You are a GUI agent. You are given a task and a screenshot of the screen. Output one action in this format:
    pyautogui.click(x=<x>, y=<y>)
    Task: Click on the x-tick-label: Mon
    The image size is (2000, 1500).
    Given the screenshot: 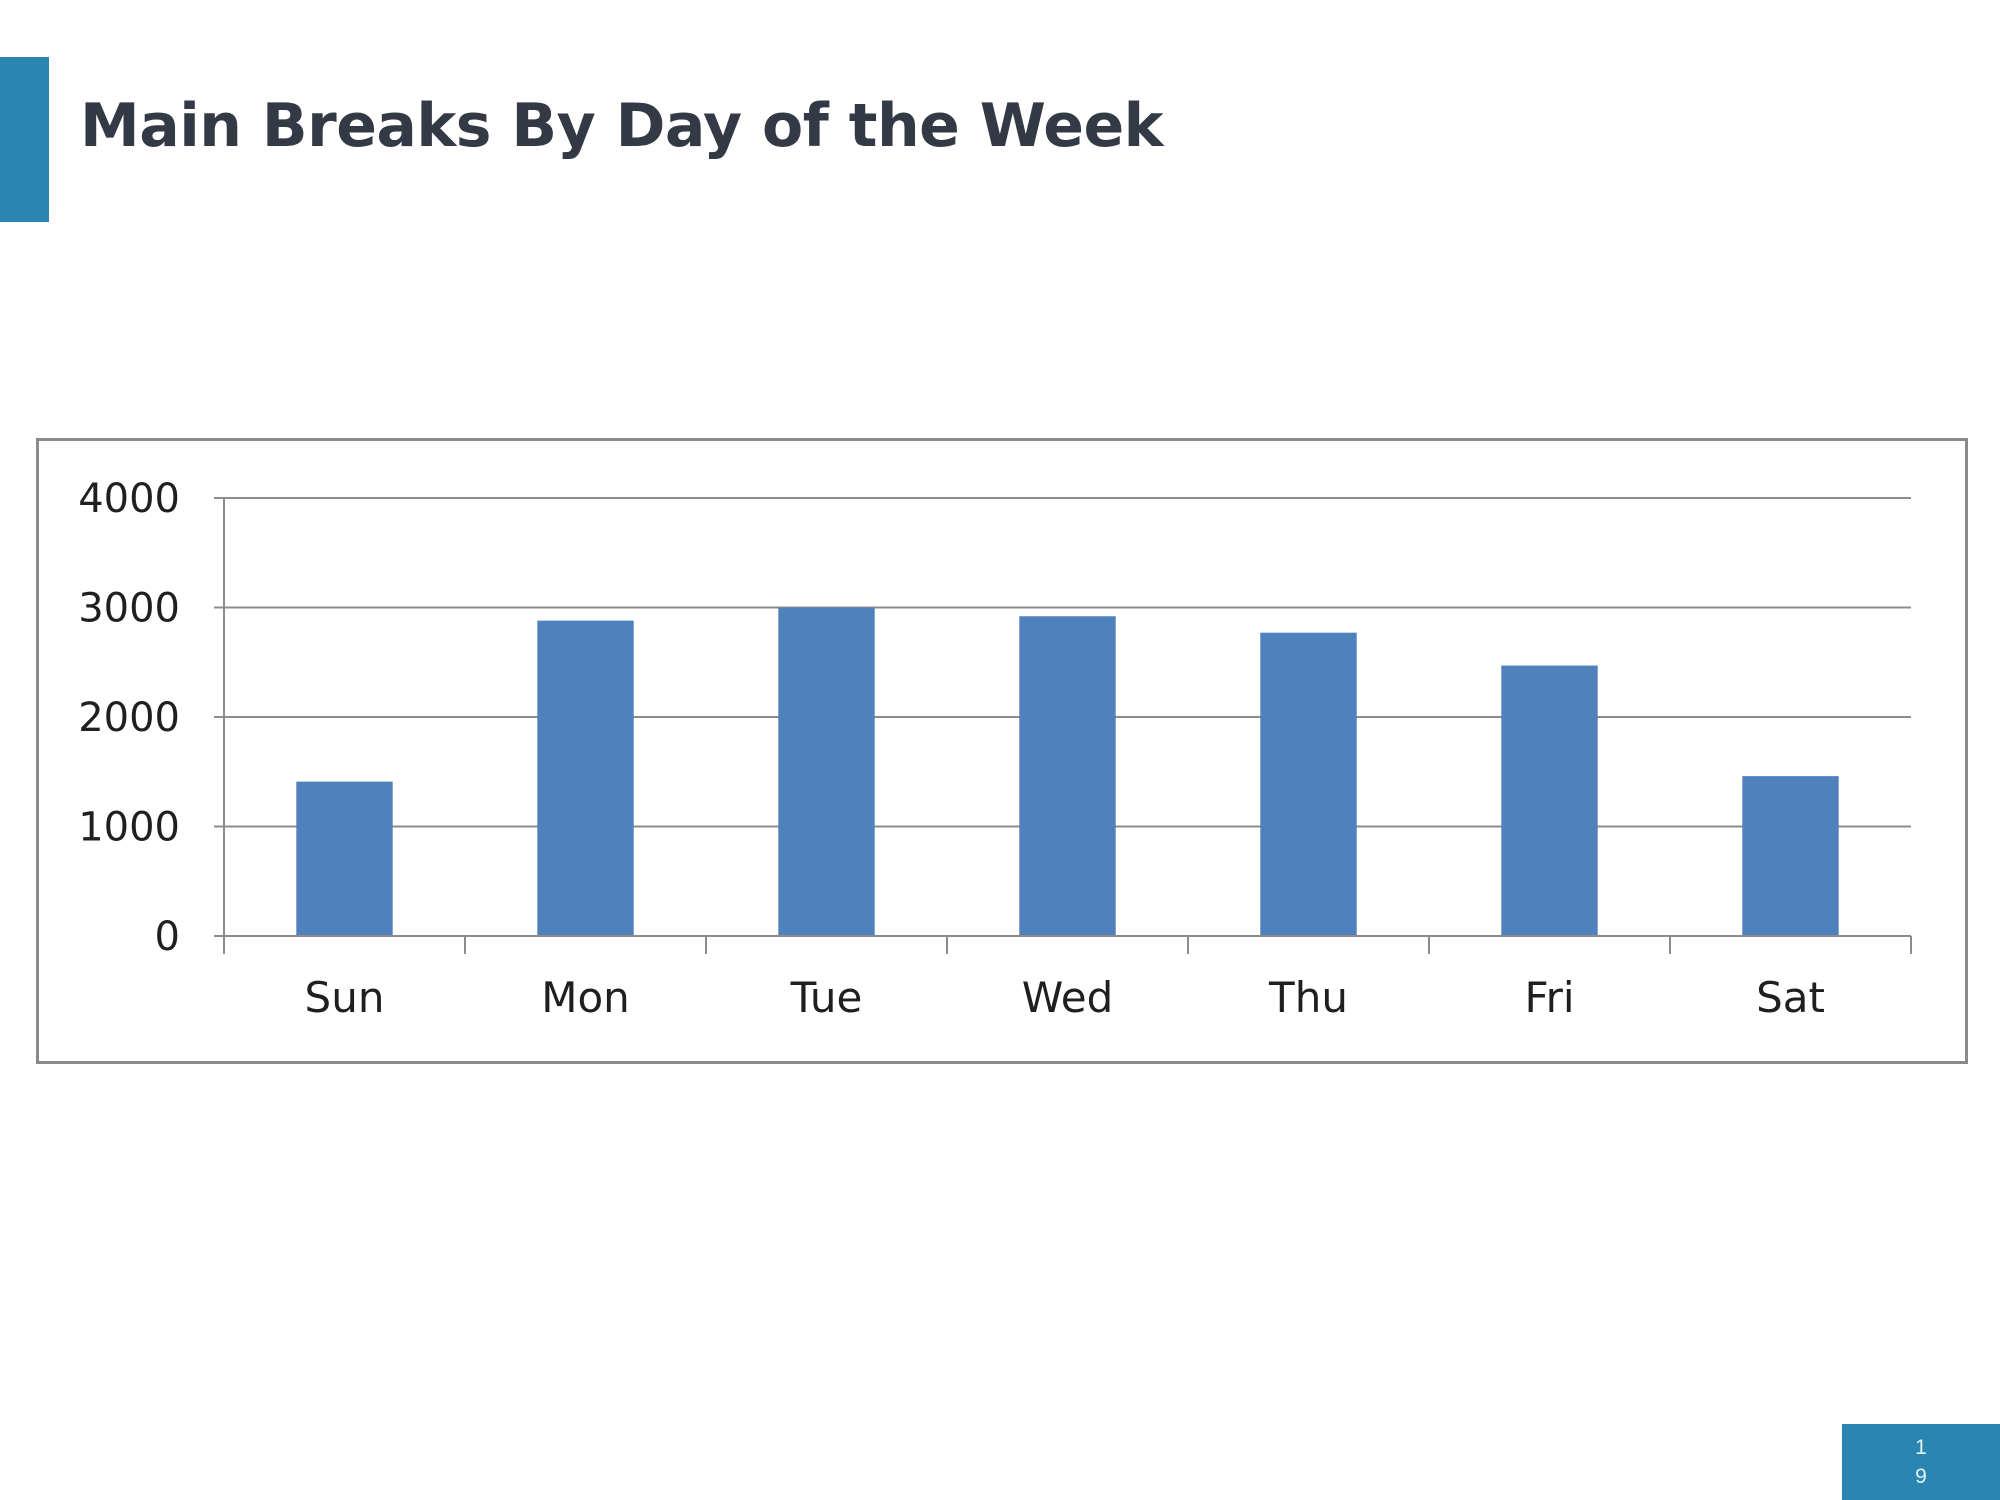 What is the action you would take?
    pyautogui.click(x=585, y=997)
    